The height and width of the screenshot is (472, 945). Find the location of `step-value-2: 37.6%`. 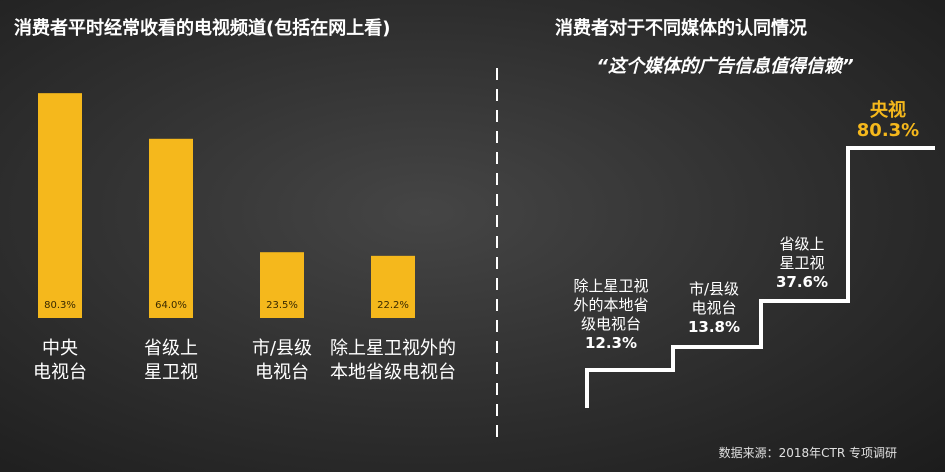

step-value-2: 37.6% is located at coordinates (802, 282).